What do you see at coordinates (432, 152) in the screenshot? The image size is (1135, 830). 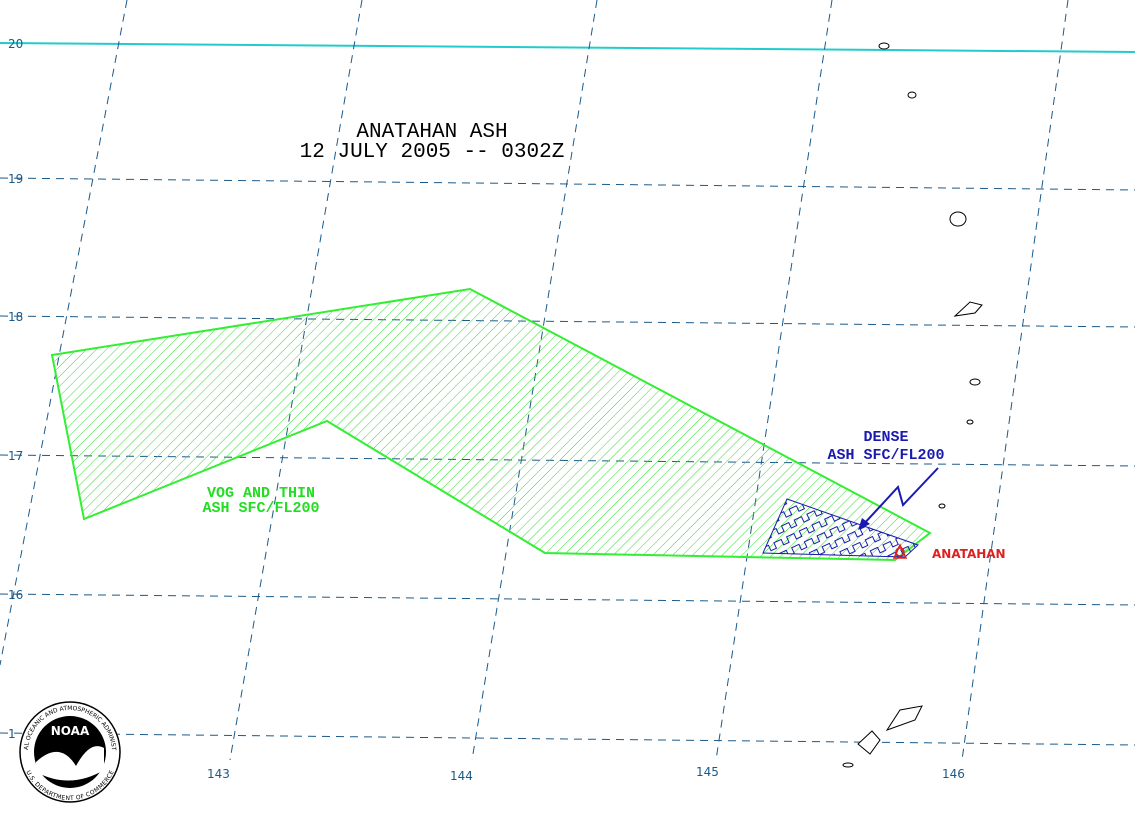 I see `title-line: 12 JULY 2005 -- 0302Z` at bounding box center [432, 152].